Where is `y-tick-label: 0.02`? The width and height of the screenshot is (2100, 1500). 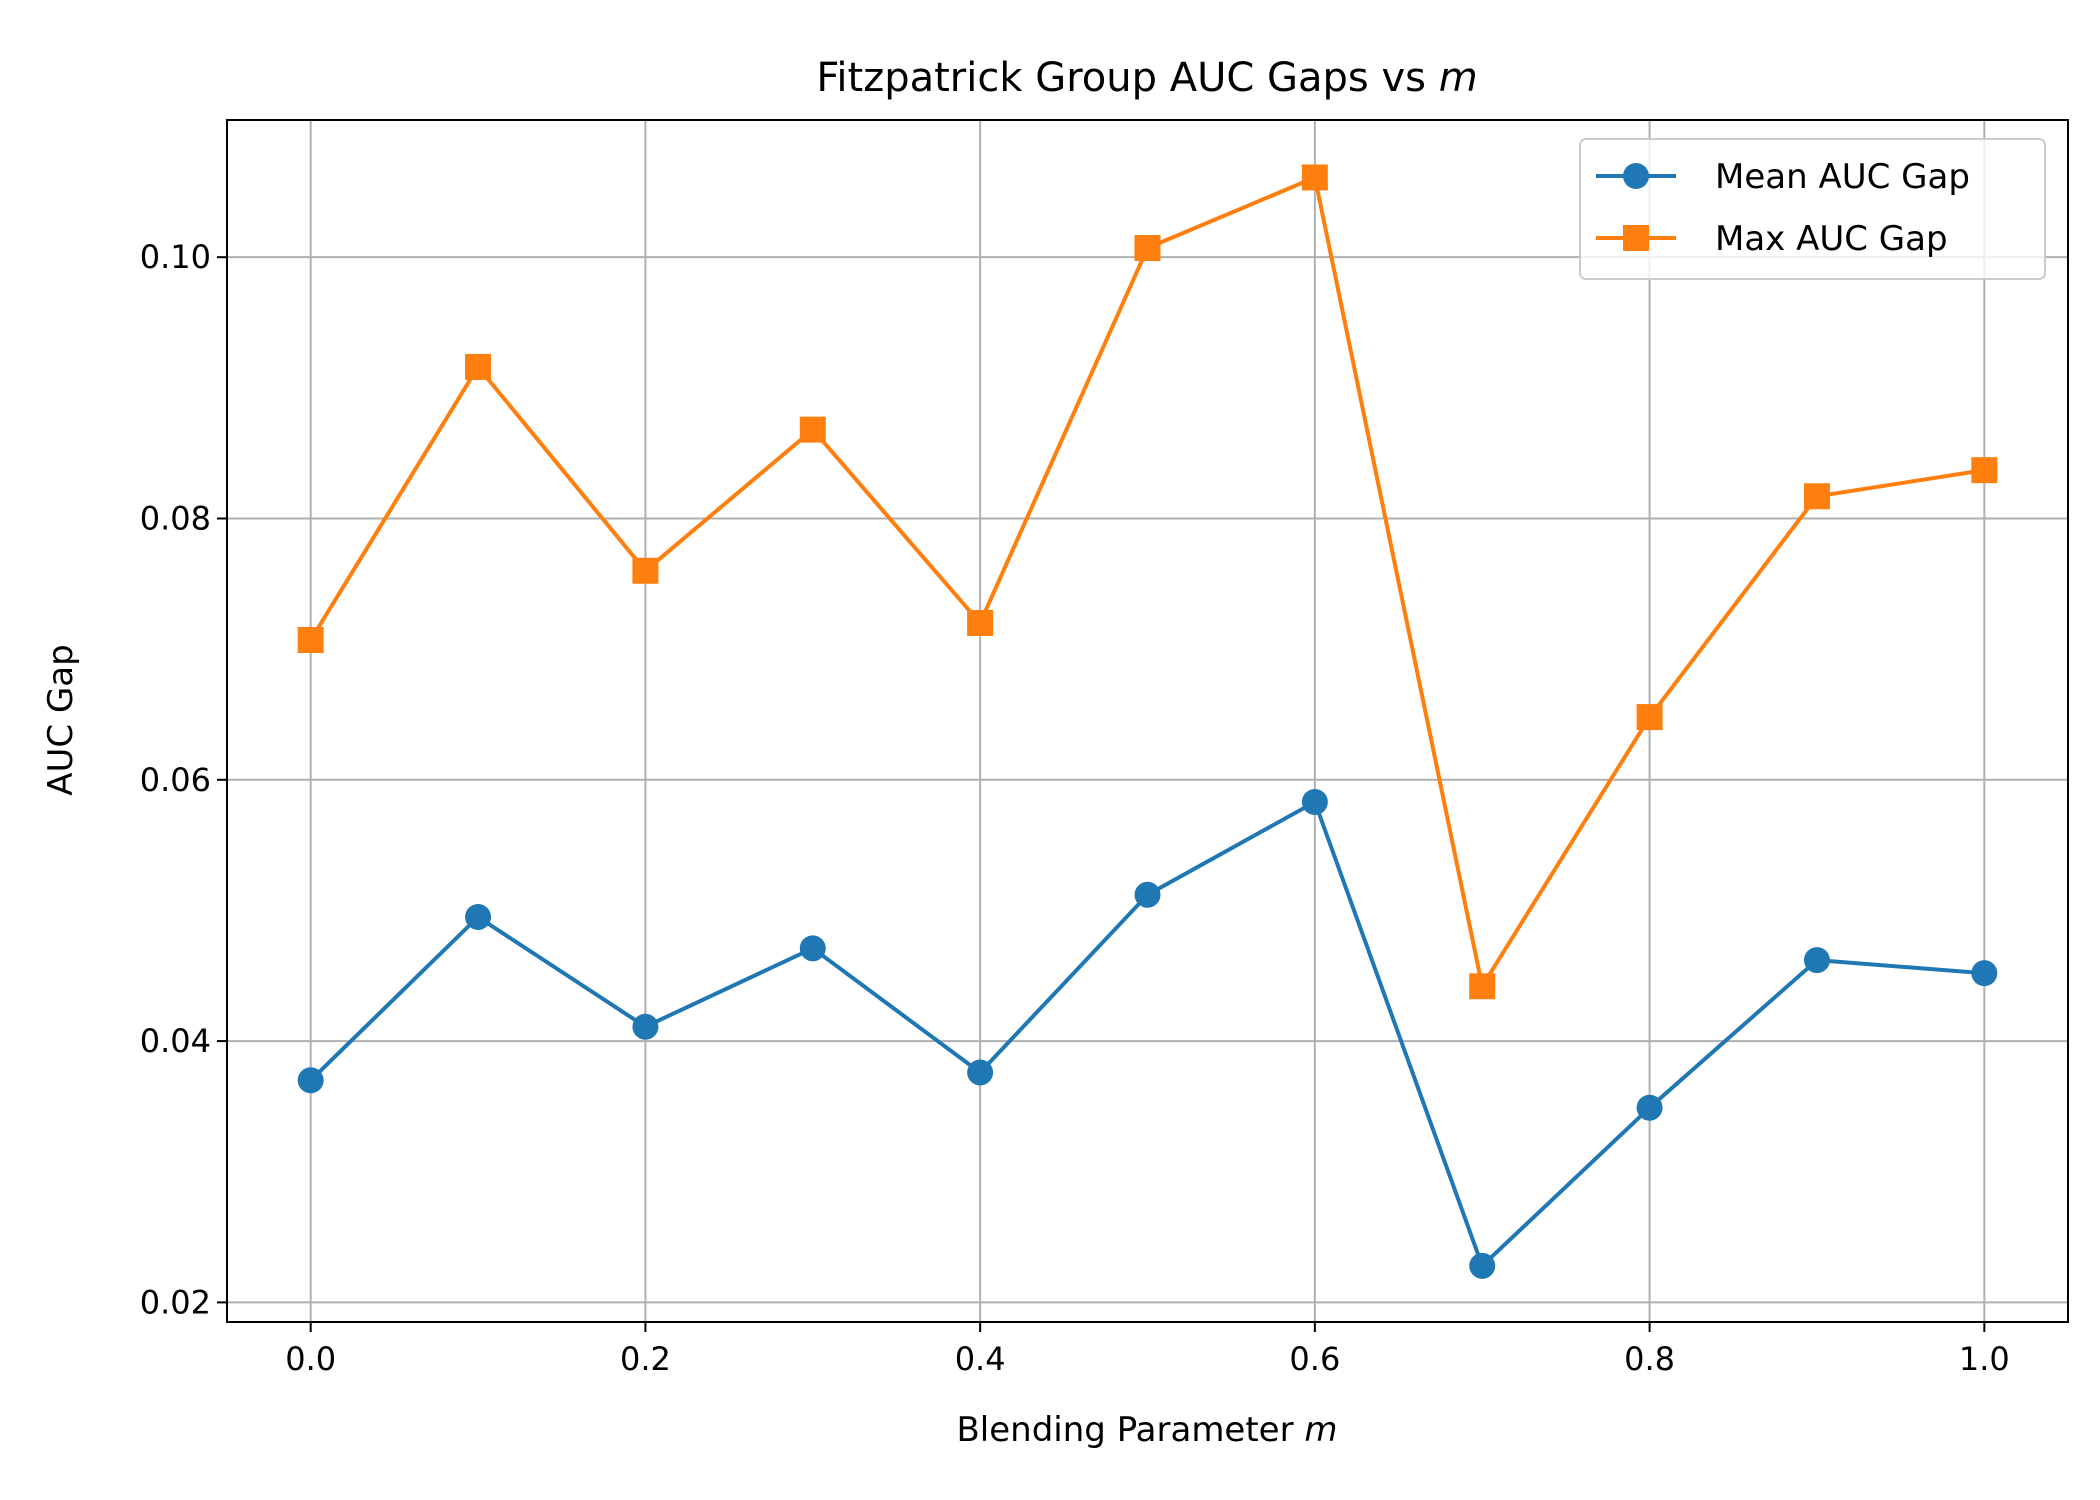
y-tick-label: 0.02 is located at coordinates (175, 1302).